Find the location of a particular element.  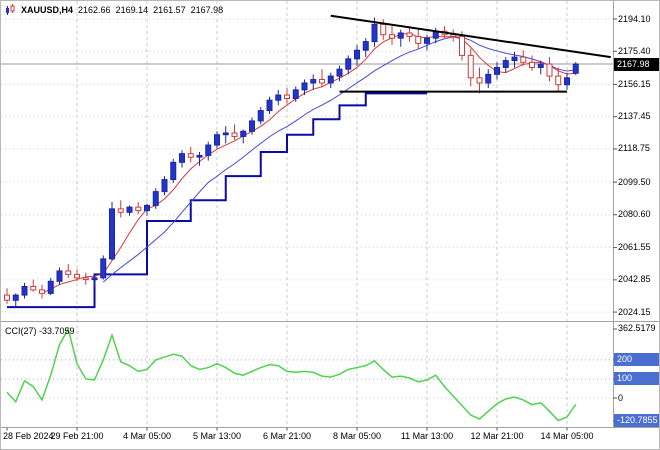

price-tick-label: 2080.60 is located at coordinates (634, 214).